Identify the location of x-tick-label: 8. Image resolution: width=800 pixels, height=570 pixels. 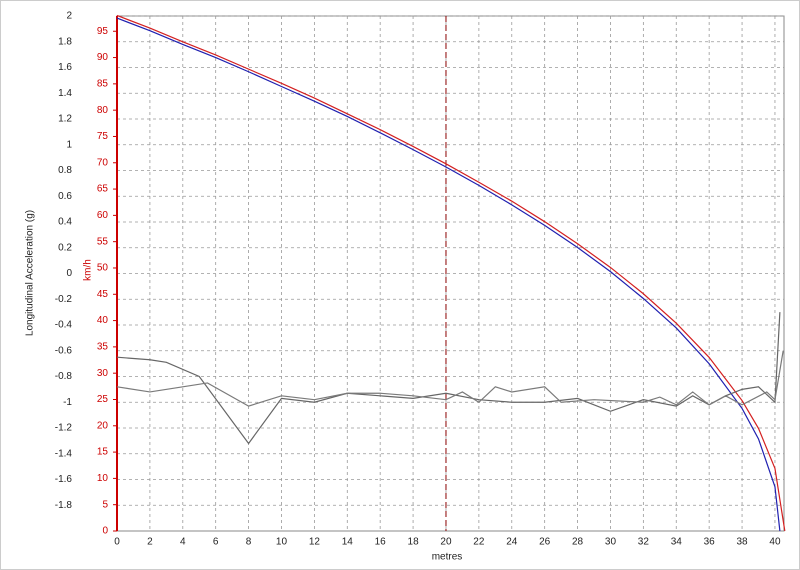
(249, 542).